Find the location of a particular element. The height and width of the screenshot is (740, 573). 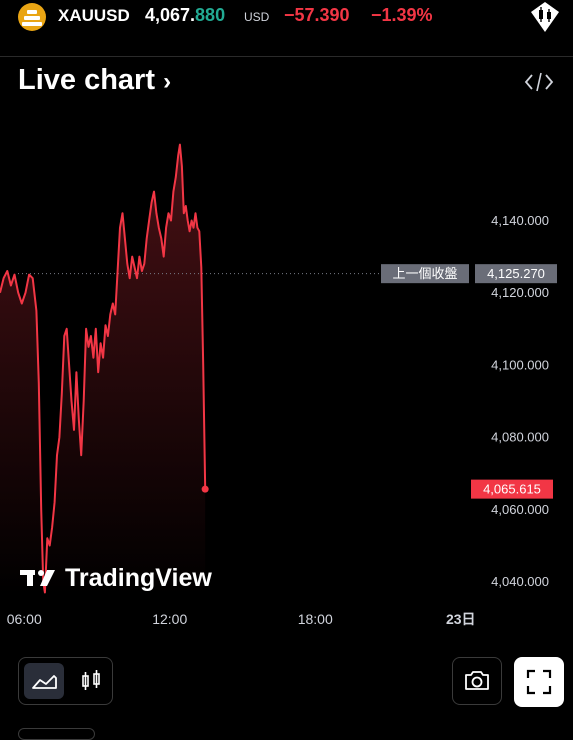

bottom-panel-edge is located at coordinates (56, 734).